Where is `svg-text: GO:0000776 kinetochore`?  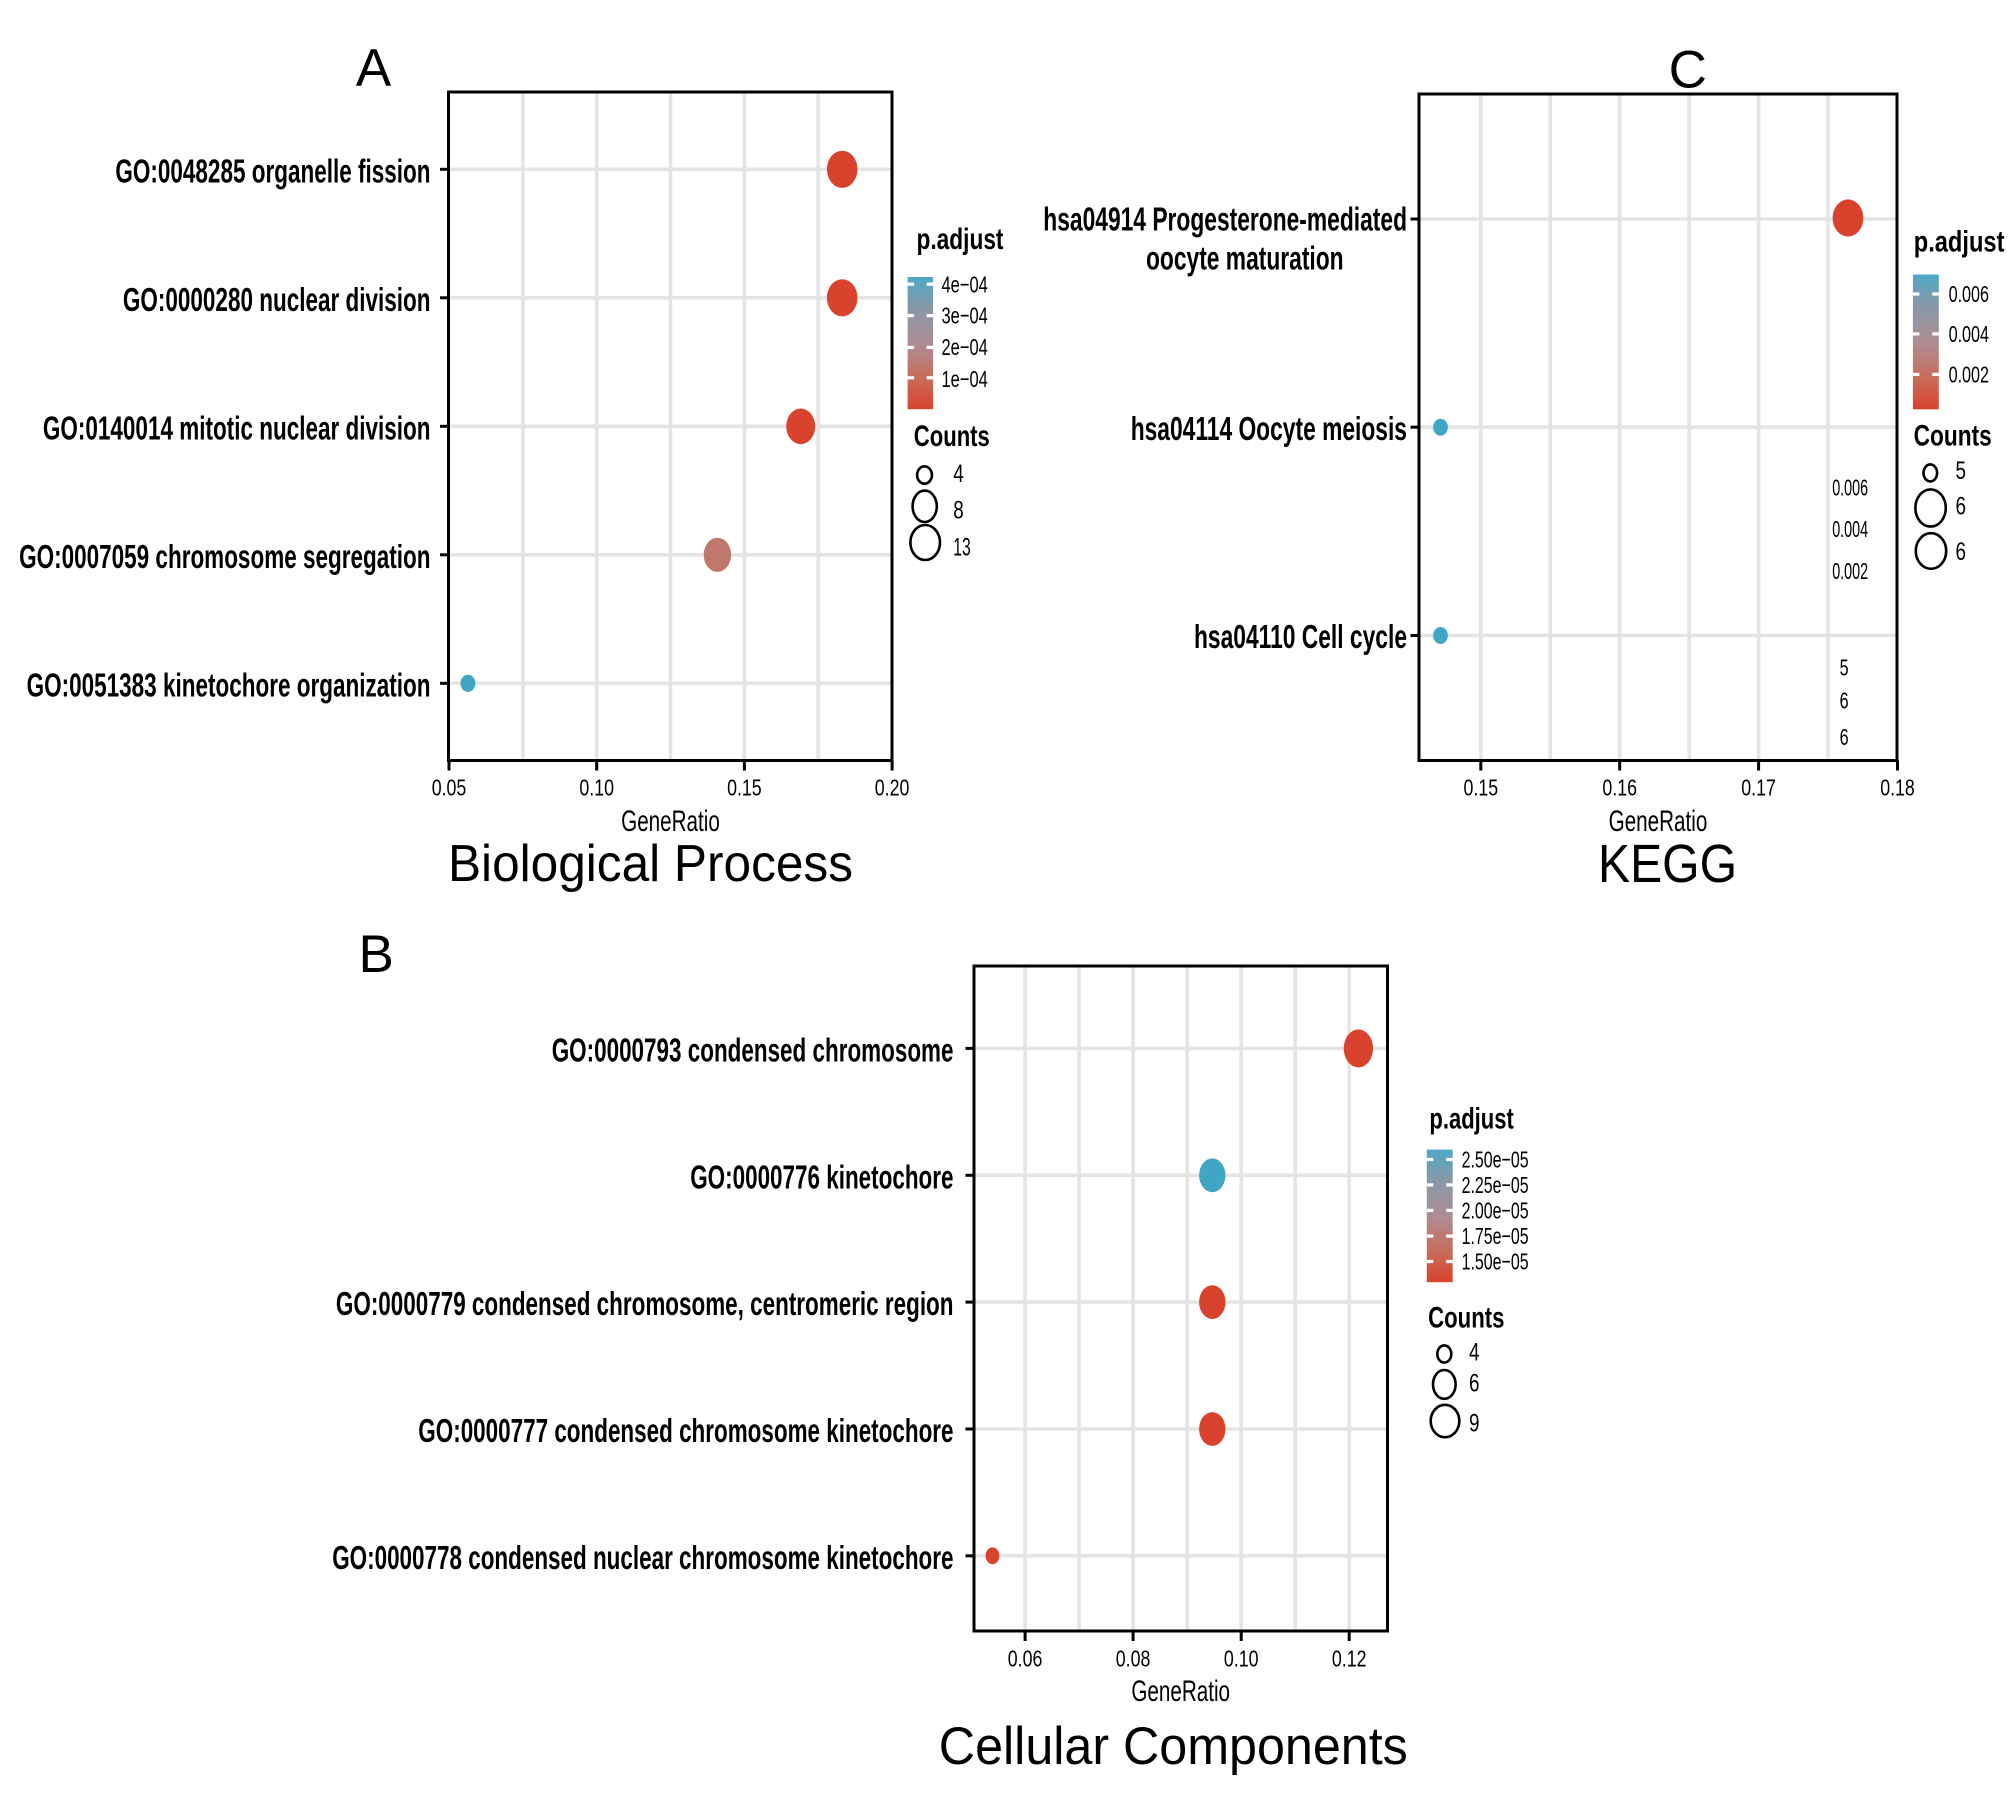
svg-text: GO:0000776 kinetochore is located at coordinates (821, 1176).